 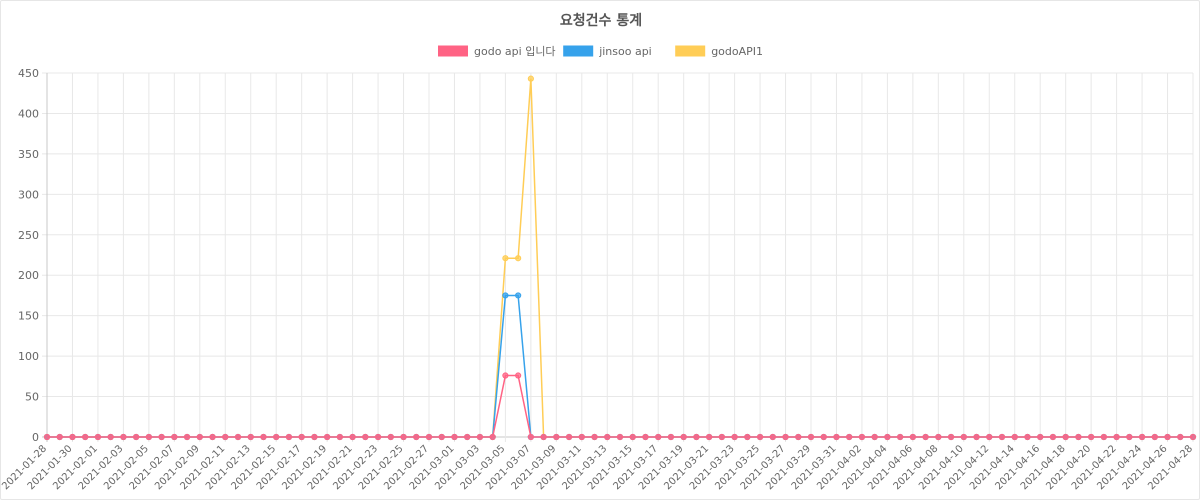 What do you see at coordinates (607, 51) in the screenshot?
I see `legend-item: jinsoo api` at bounding box center [607, 51].